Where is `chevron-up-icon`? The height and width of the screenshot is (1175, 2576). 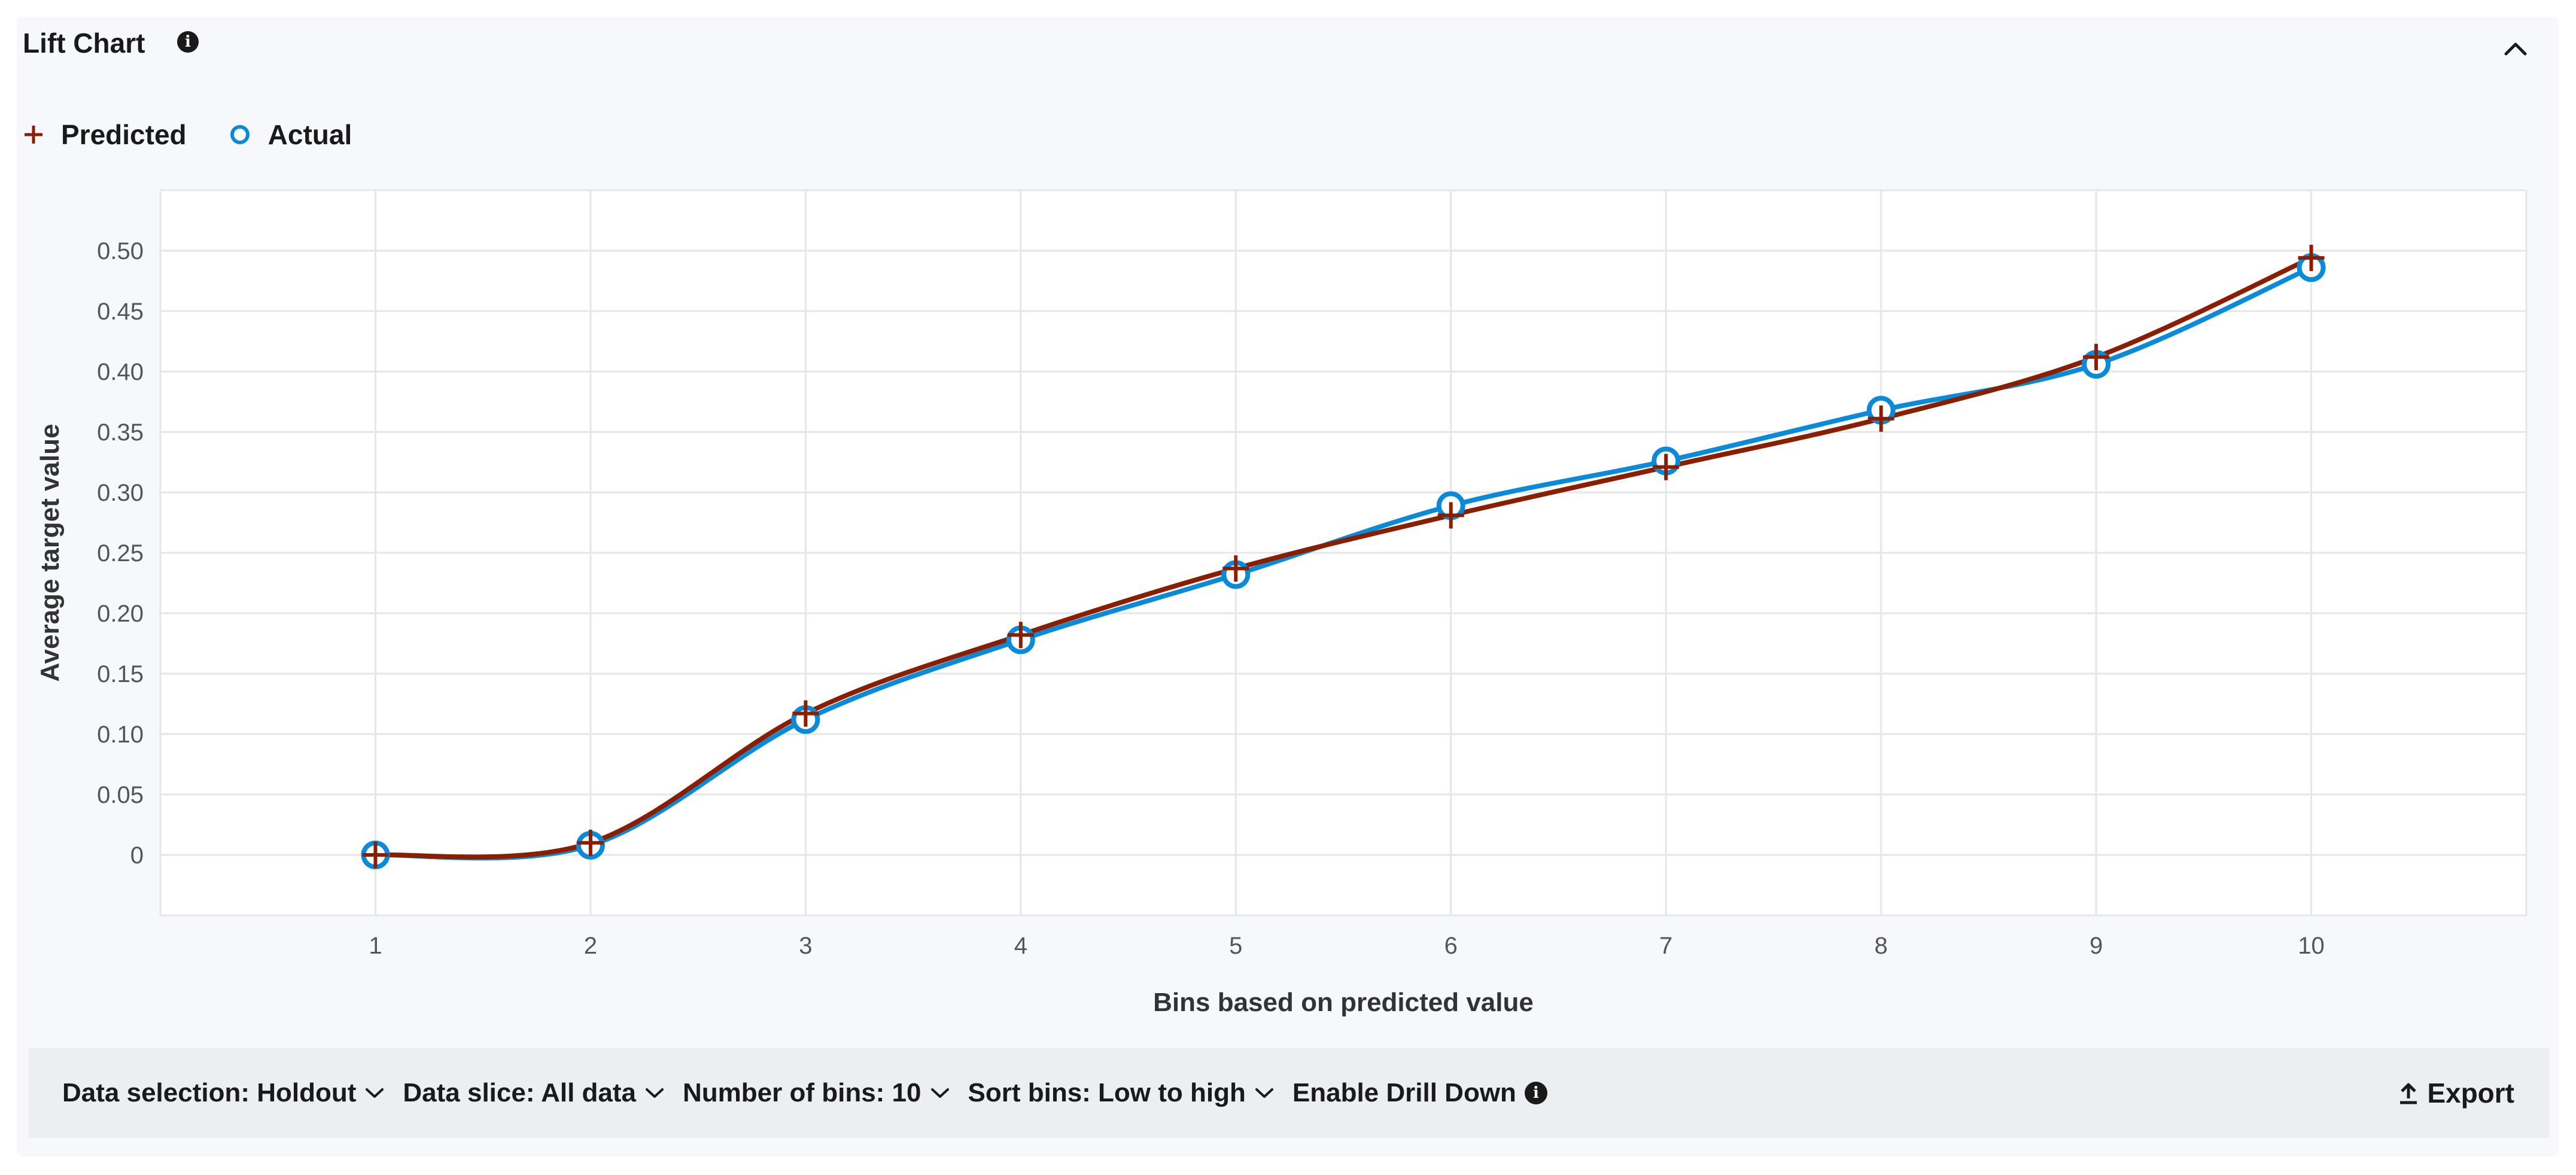 chevron-up-icon is located at coordinates (2515, 48).